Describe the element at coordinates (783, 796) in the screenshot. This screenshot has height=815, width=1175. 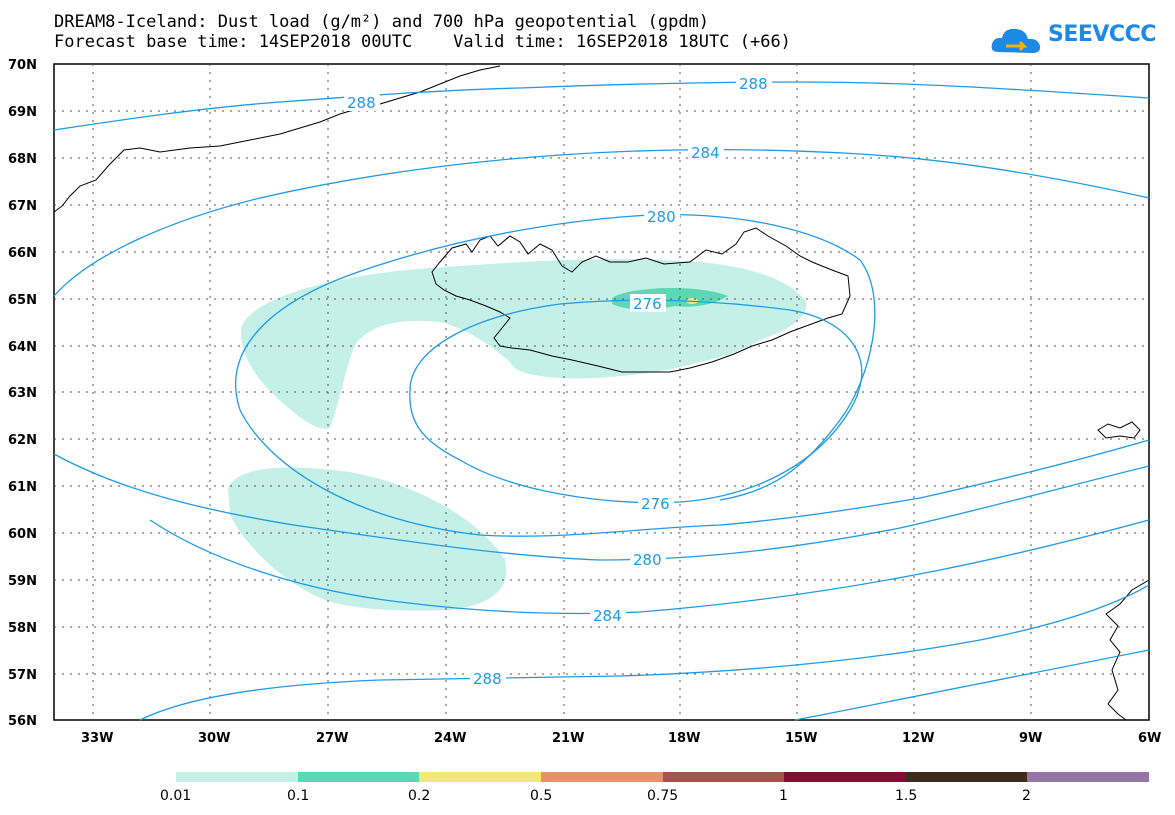
I see `legend-label: 1` at that location.